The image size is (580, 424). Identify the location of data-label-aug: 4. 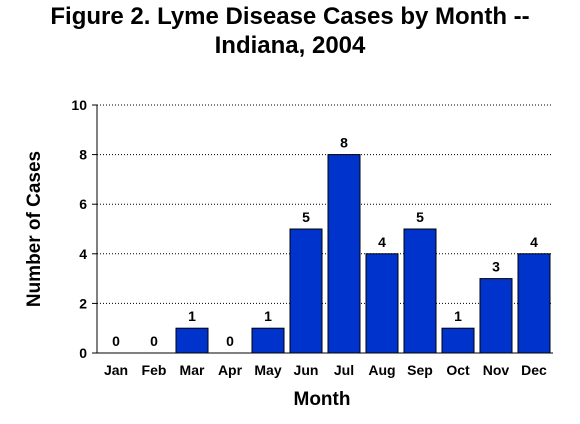
(382, 242).